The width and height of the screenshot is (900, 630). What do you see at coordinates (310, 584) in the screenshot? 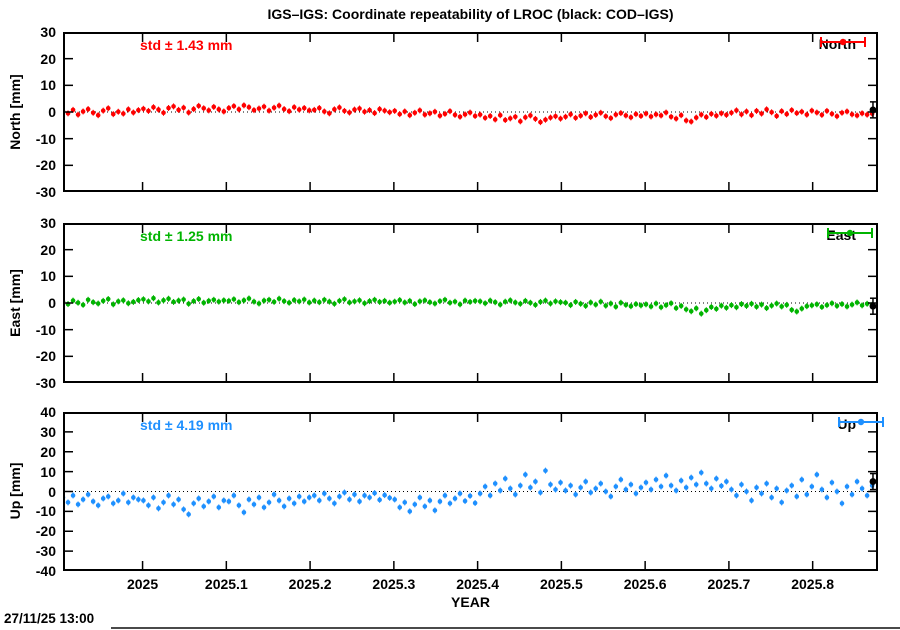
I see `x-tick-label: 2025.2` at bounding box center [310, 584].